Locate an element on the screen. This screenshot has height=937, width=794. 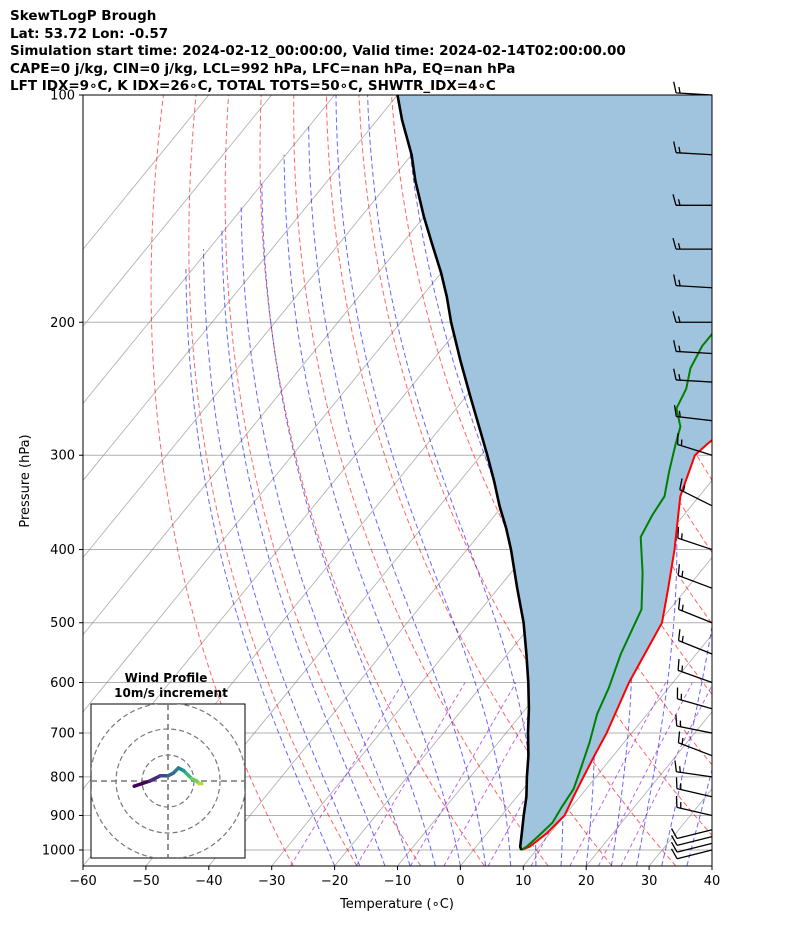
x-tick-label: −50 is located at coordinates (145, 881).